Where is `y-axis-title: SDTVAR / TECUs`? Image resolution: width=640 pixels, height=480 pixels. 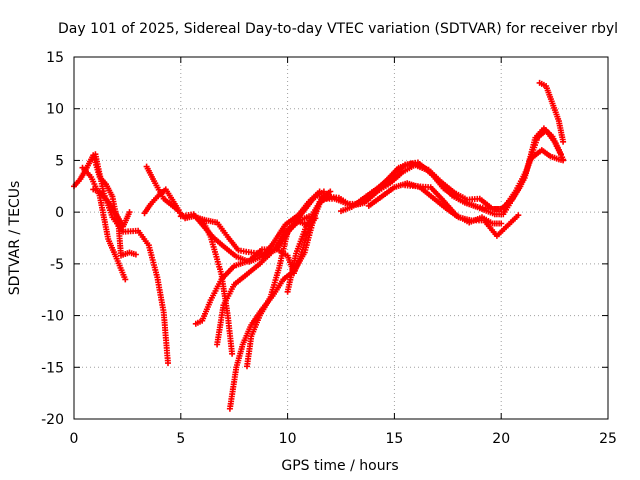 y-axis-title: SDTVAR / TECUs is located at coordinates (15, 238).